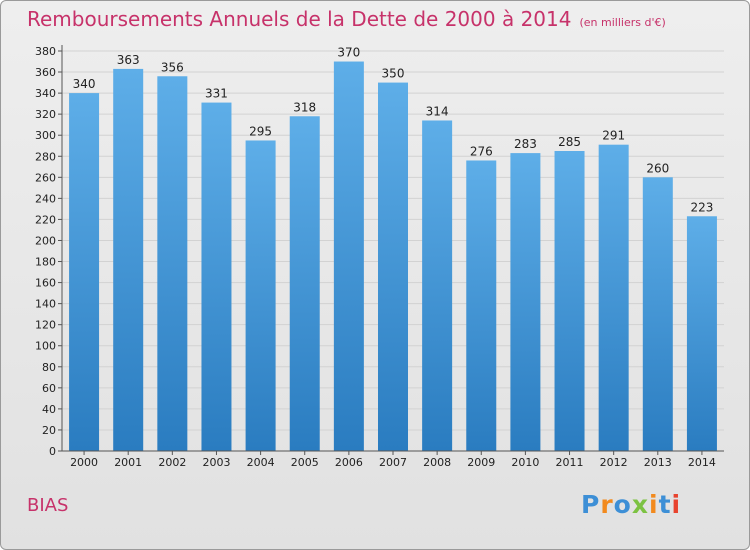  I want to click on y-tick-label: 280, so click(45, 156).